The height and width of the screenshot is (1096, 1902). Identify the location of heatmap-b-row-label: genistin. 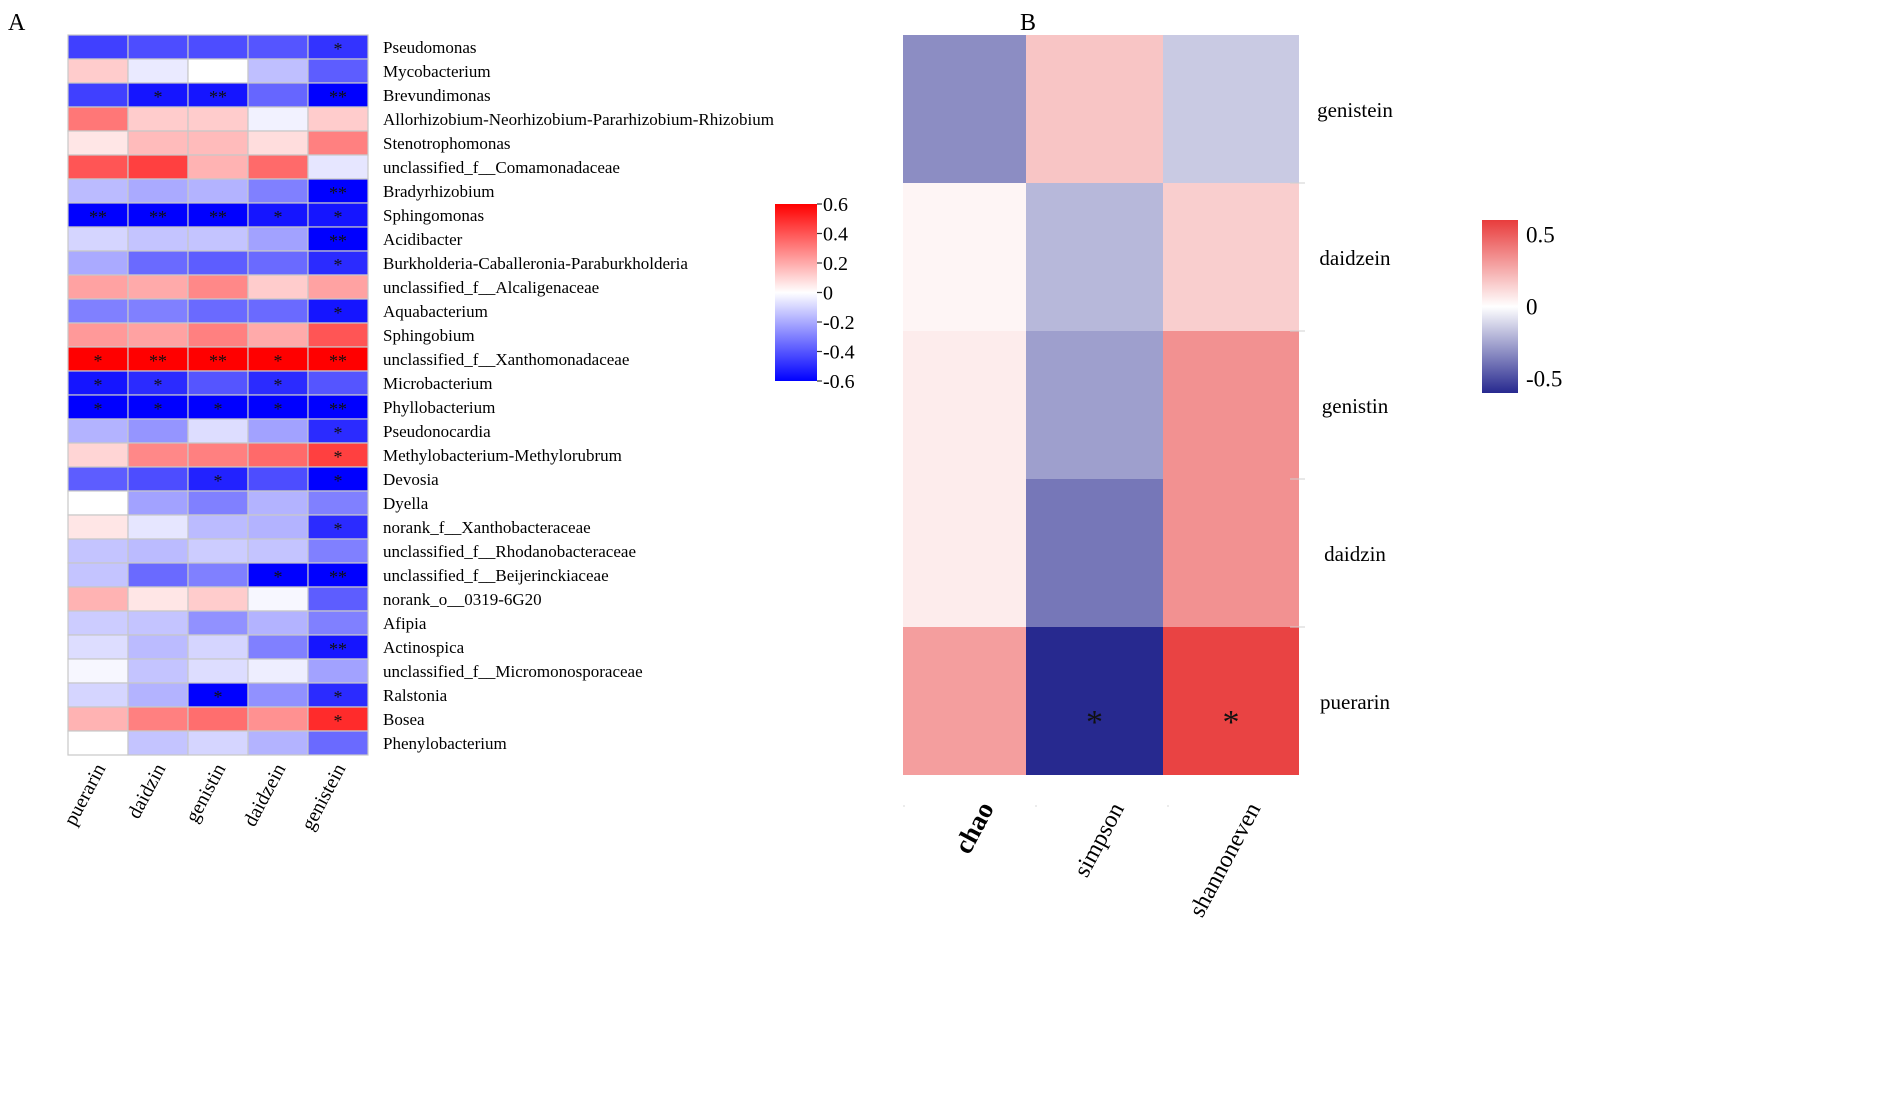
(1355, 406).